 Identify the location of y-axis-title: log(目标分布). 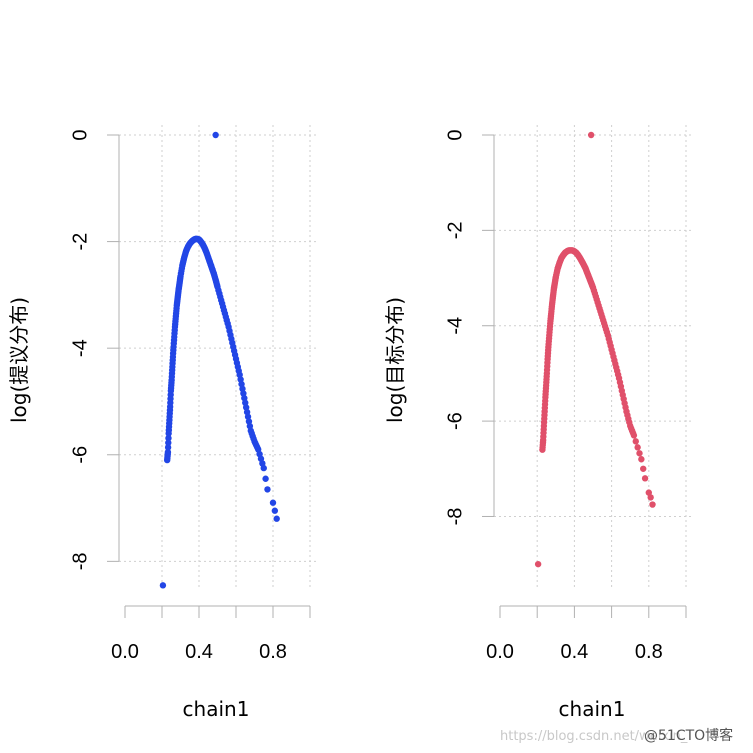
(395, 360).